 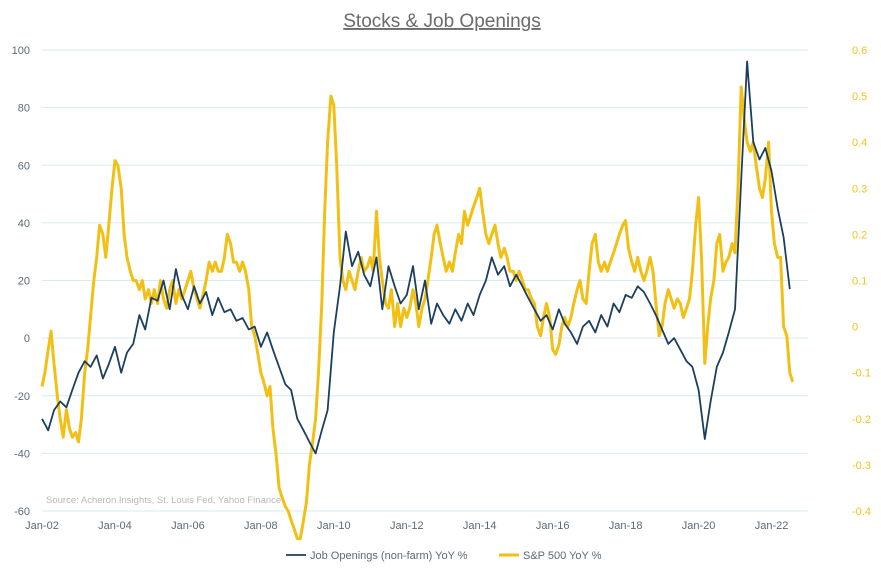 I want to click on left-tick-label: 80, so click(x=24, y=109).